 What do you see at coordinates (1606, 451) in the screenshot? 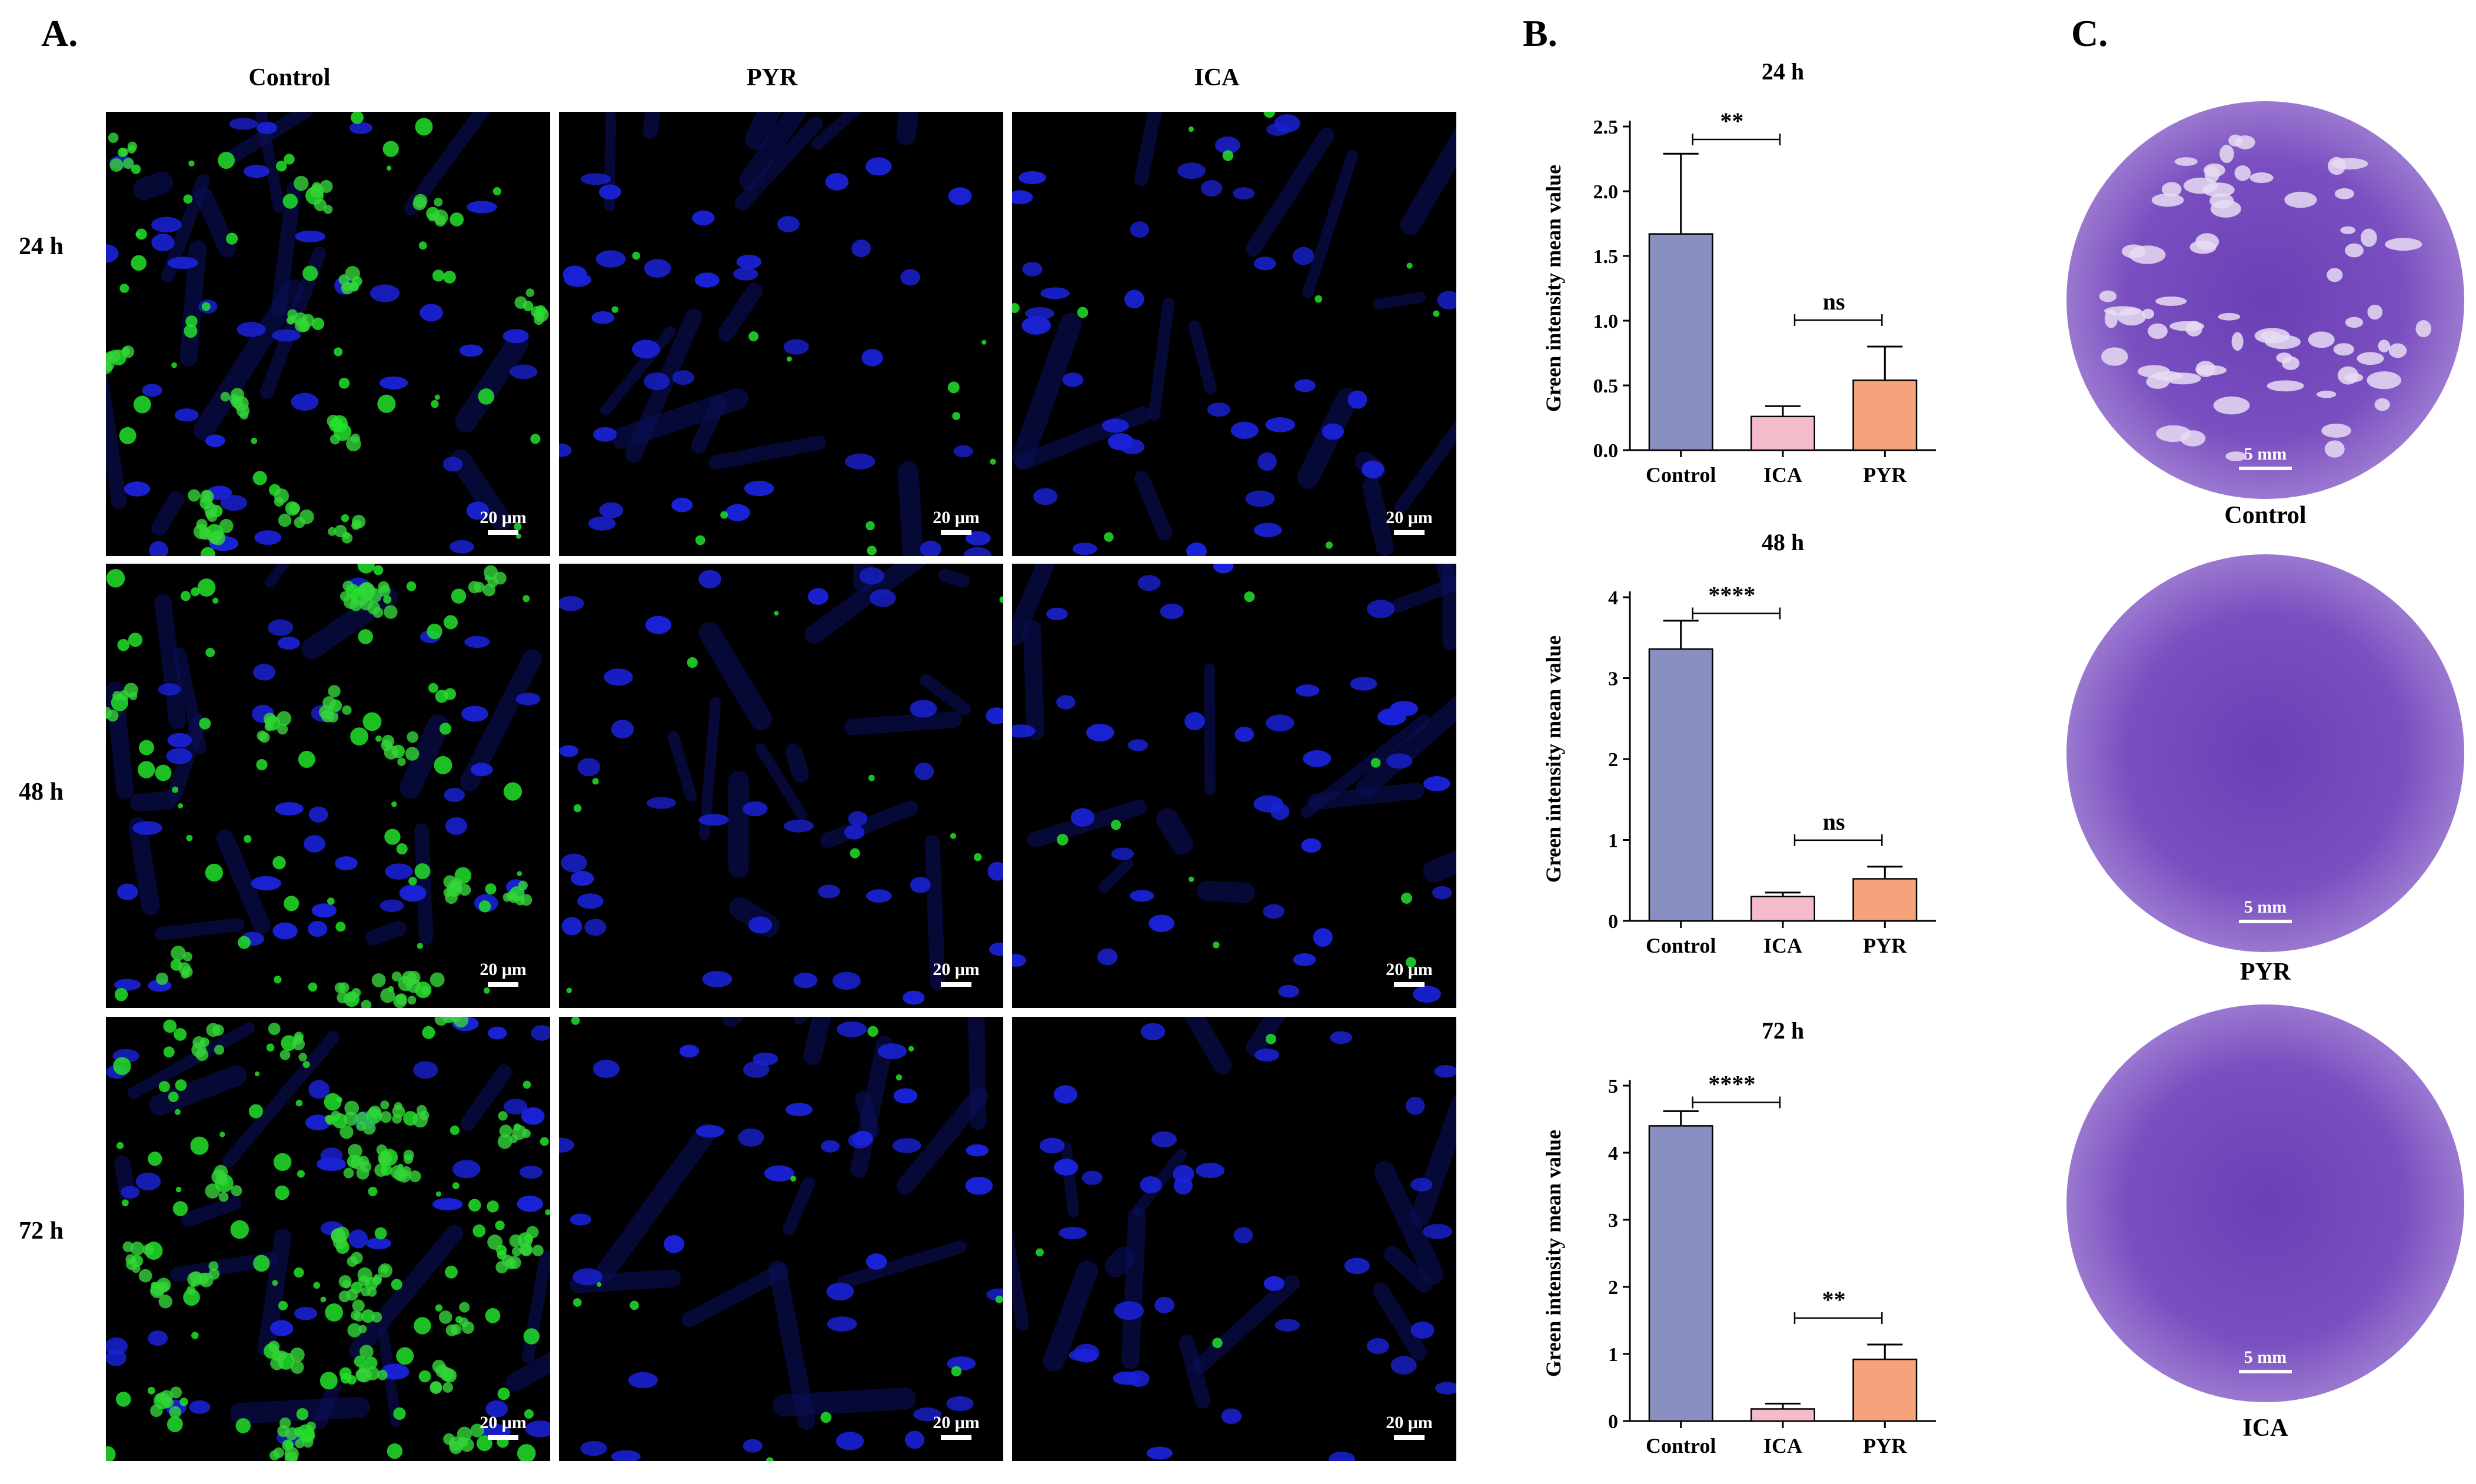
I see `y-tick-label: 0.0` at bounding box center [1606, 451].